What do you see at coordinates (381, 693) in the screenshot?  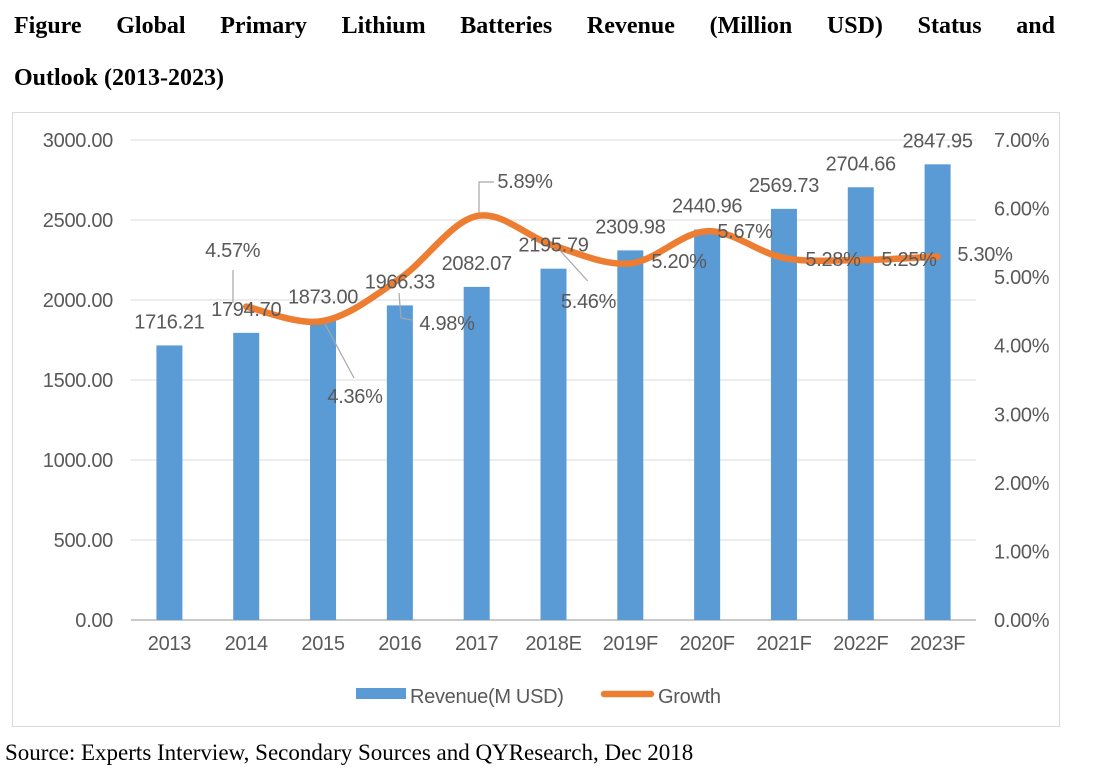 I see `legend-revenue-swatch` at bounding box center [381, 693].